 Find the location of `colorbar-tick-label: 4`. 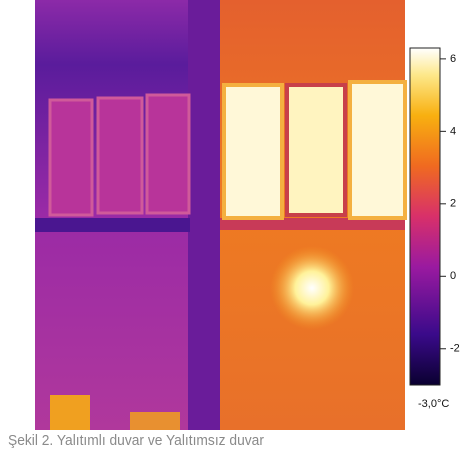

colorbar-tick-label: 4 is located at coordinates (453, 131).